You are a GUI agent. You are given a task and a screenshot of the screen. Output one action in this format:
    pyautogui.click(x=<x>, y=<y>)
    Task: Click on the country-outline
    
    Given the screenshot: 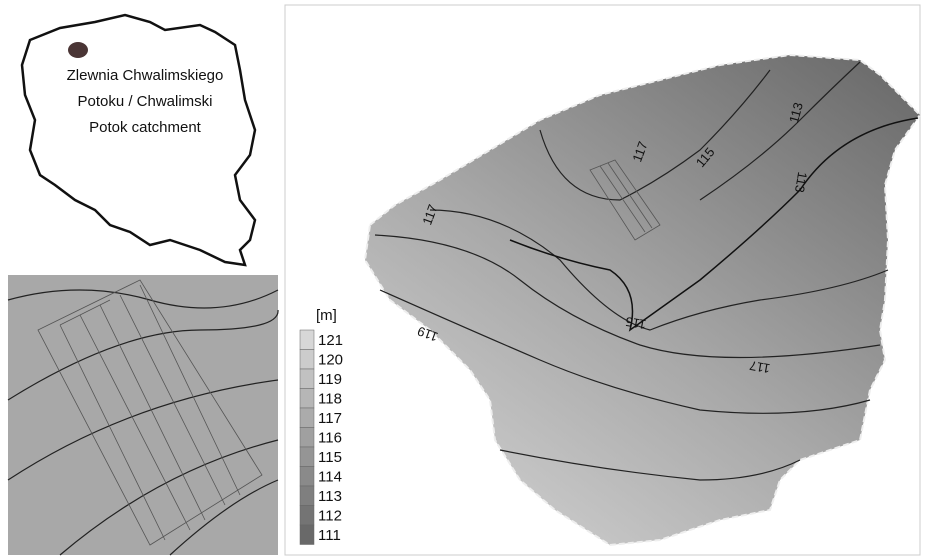 What is the action you would take?
    pyautogui.click(x=138, y=140)
    